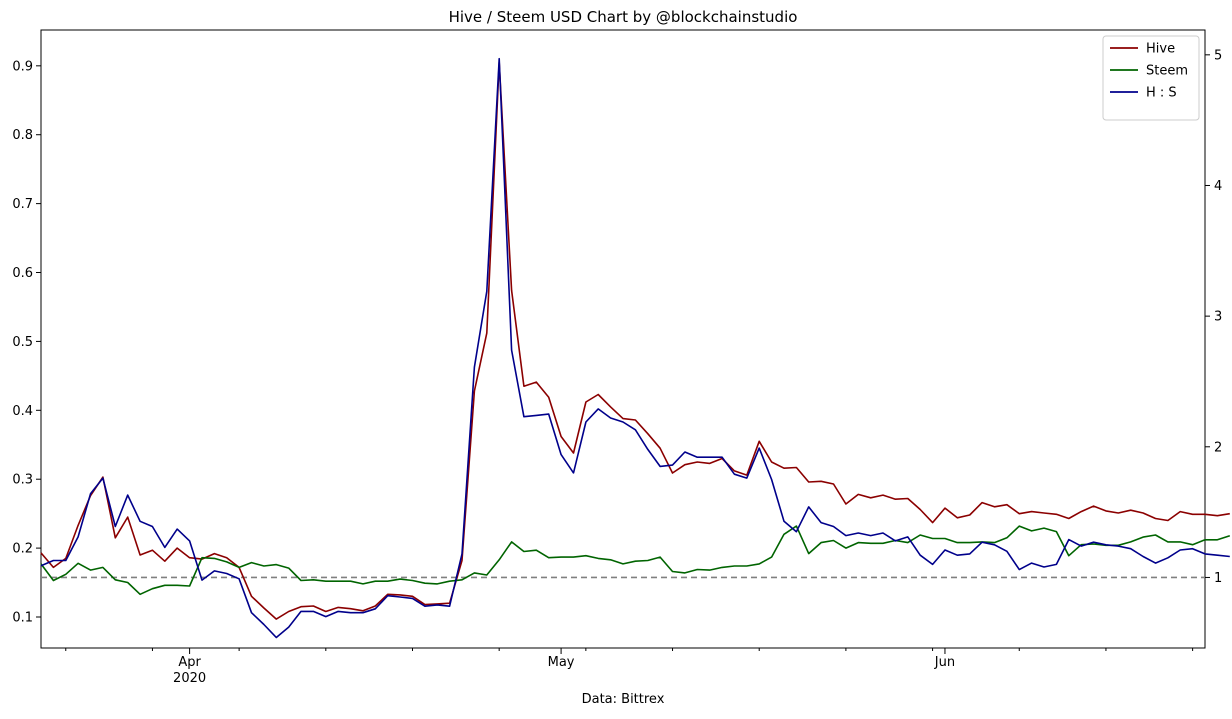 The image size is (1232, 719). Describe the element at coordinates (22, 204) in the screenshot. I see `y-tick-label: 0.7` at that location.